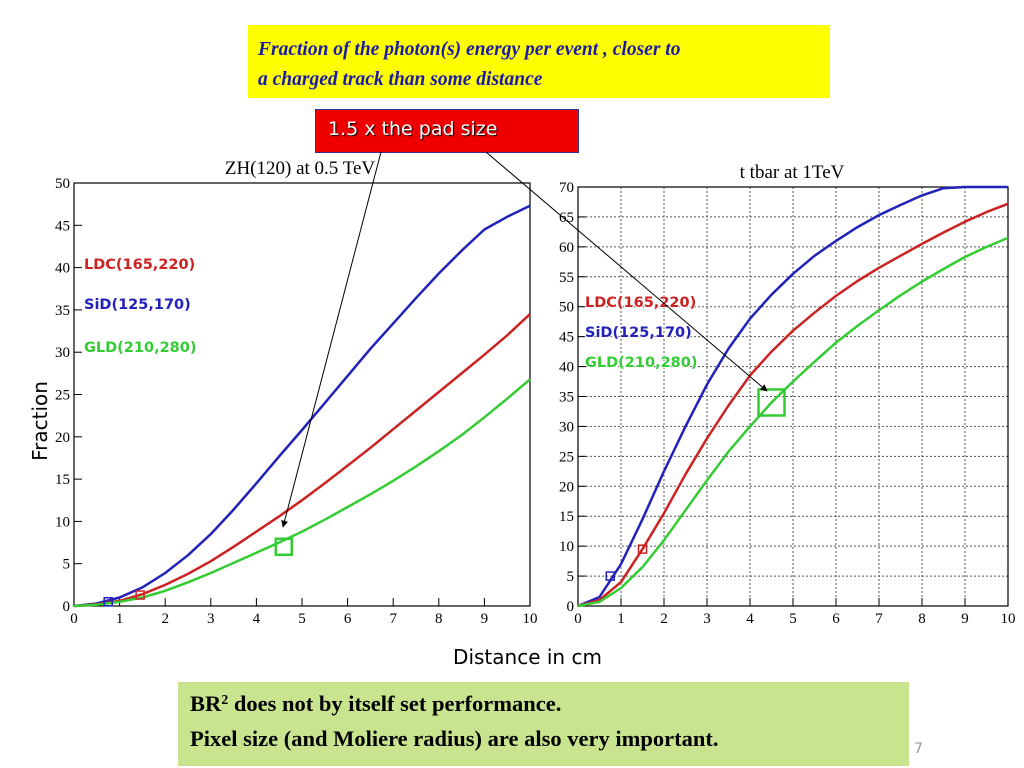 This screenshot has height=768, width=1024. Describe the element at coordinates (393, 619) in the screenshot. I see `zh-xtick-label: 7` at that location.